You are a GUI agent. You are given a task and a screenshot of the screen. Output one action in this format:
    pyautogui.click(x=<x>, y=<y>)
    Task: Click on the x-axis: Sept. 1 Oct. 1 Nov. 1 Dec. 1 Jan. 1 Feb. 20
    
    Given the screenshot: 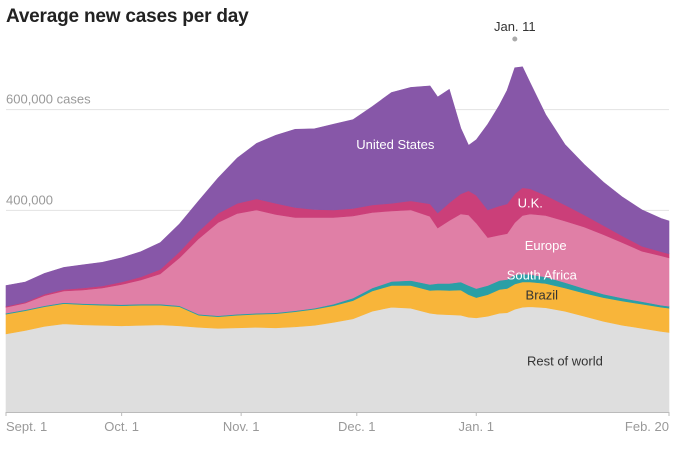 What is the action you would take?
    pyautogui.click(x=337, y=423)
    